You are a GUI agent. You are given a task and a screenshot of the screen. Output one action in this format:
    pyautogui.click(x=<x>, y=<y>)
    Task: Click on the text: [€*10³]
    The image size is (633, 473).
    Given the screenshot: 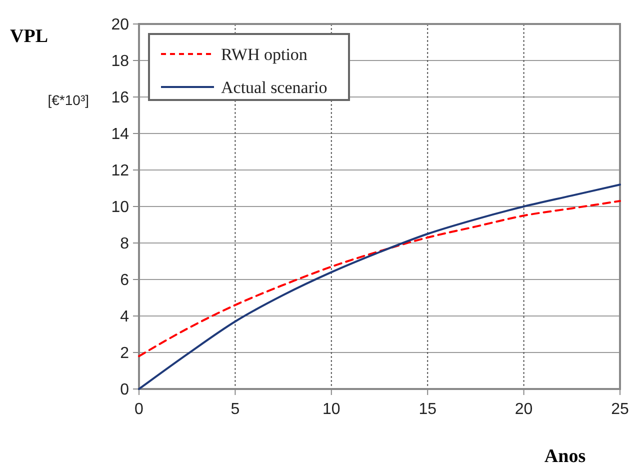 What is the action you would take?
    pyautogui.click(x=68, y=100)
    